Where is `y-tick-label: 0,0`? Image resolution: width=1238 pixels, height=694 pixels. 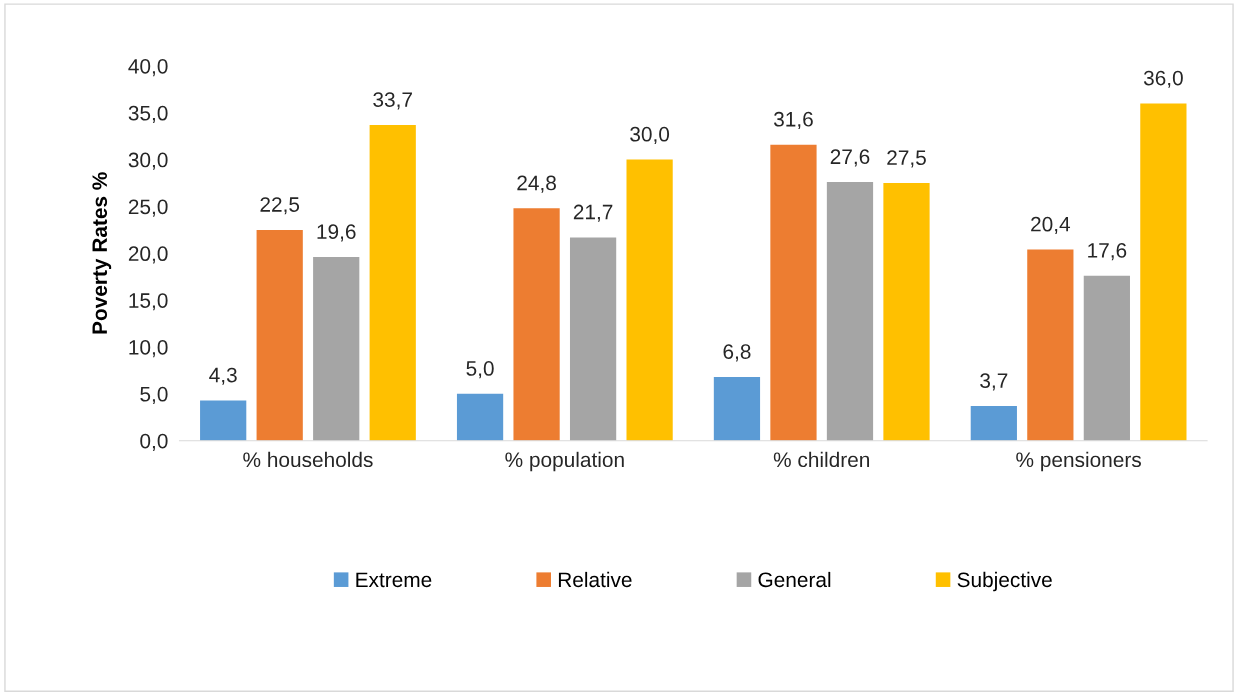 y-tick-label: 0,0 is located at coordinates (154, 442).